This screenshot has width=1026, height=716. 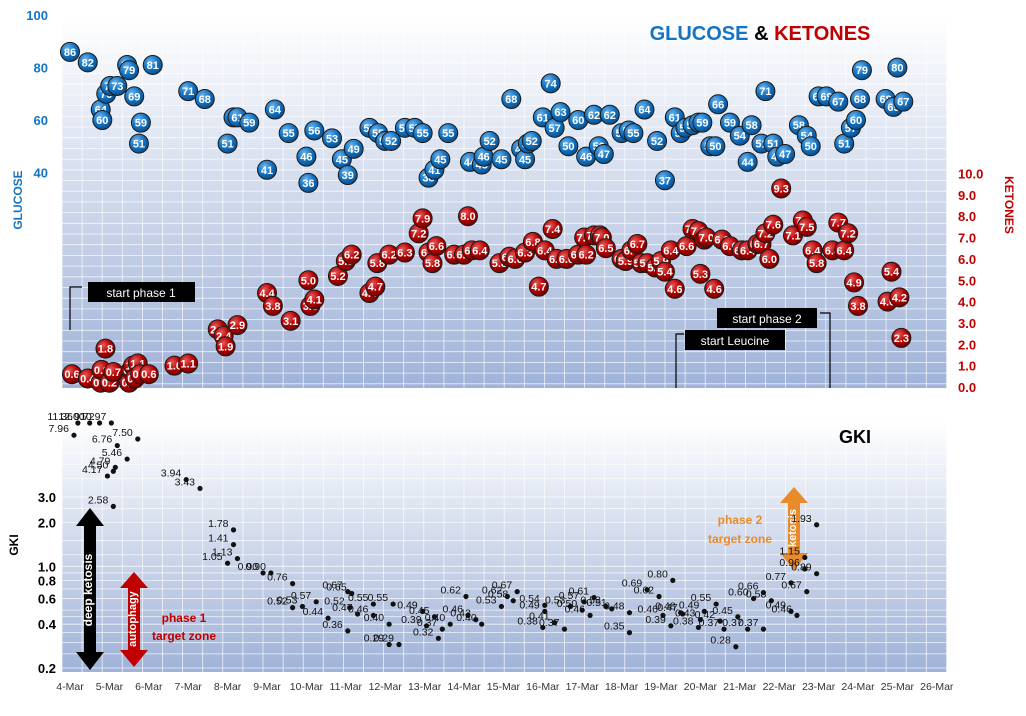 What do you see at coordinates (844, 250) in the screenshot?
I see `ketone-point: 6.4` at bounding box center [844, 250].